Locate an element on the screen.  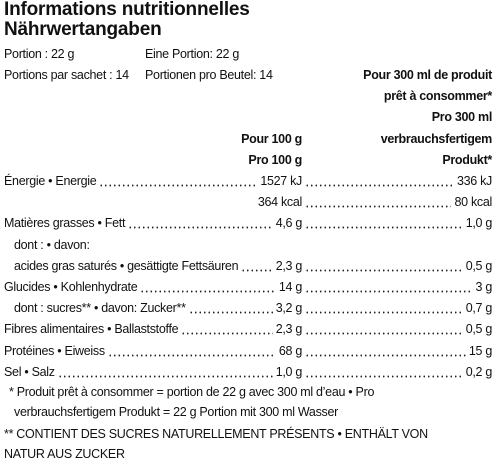
column-header: verbrauchsfertigem is located at coordinates (436, 138).